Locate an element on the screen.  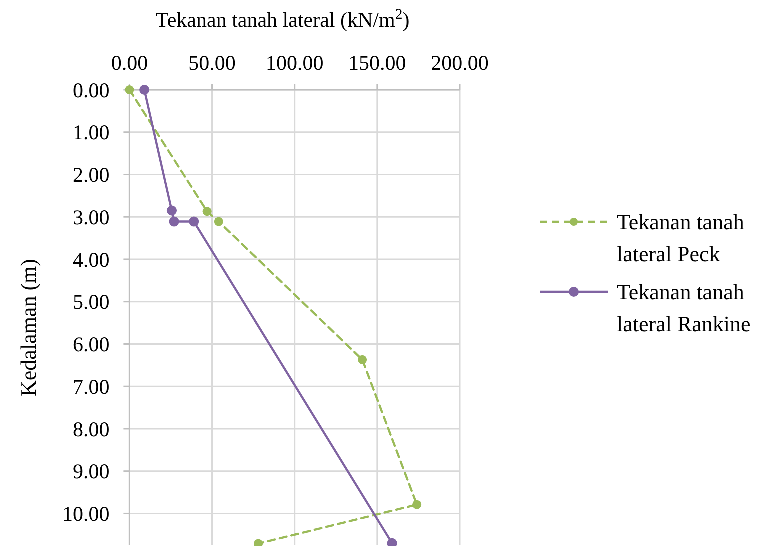
y-tick-label: 9.00 is located at coordinates (91, 472).